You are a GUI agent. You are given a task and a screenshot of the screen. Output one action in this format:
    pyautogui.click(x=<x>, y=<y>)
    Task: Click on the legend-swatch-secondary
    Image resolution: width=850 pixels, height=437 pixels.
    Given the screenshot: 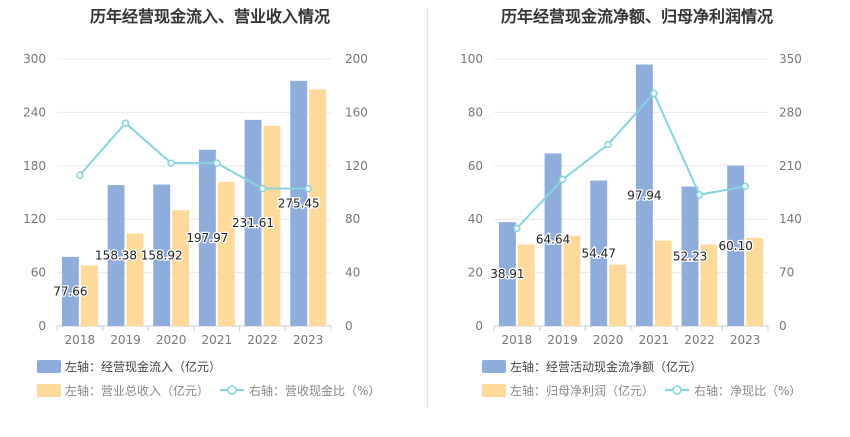 What is the action you would take?
    pyautogui.click(x=49, y=390)
    